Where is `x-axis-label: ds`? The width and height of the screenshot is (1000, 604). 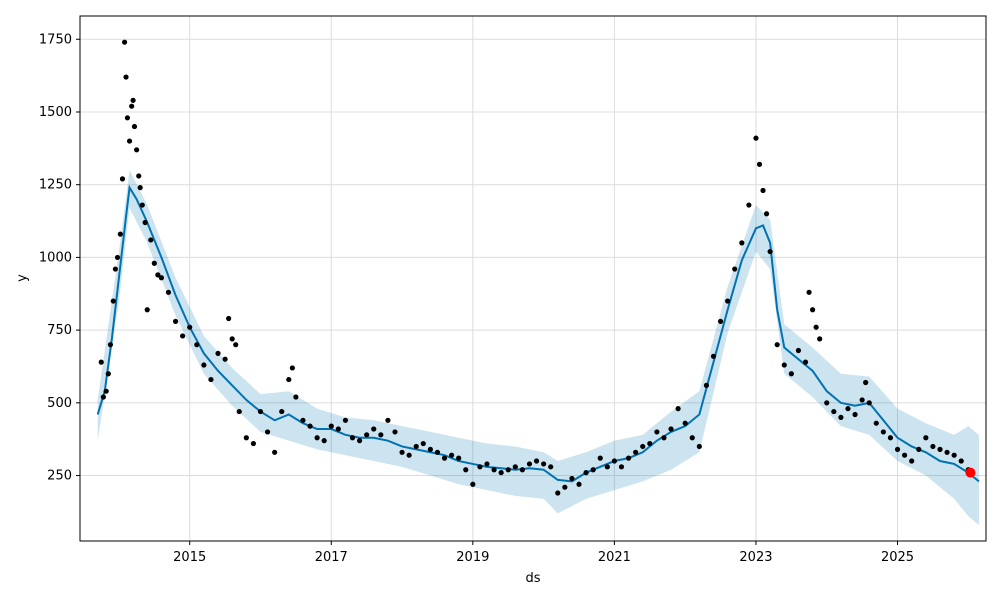 x-axis-label: ds is located at coordinates (532, 578).